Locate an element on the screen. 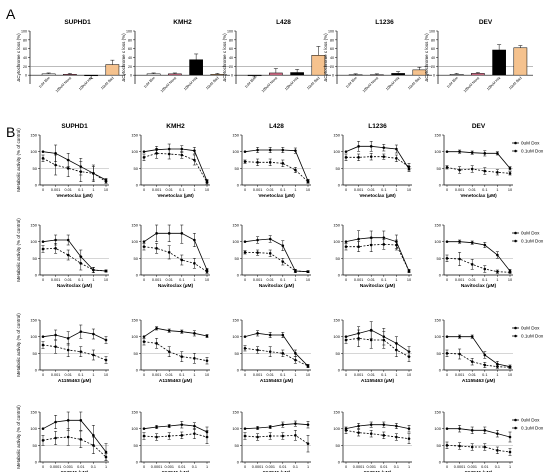 The width and height of the screenshot is (550, 472). bar-y-tick-label: 20 is located at coordinates (25, 67).